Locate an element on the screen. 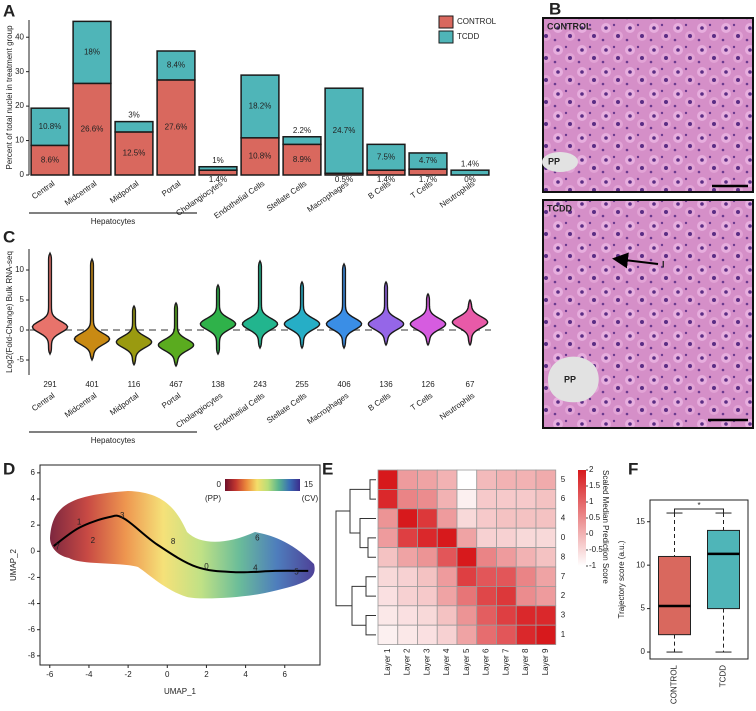  x-axis-label: UMAP_1 is located at coordinates (180, 691).